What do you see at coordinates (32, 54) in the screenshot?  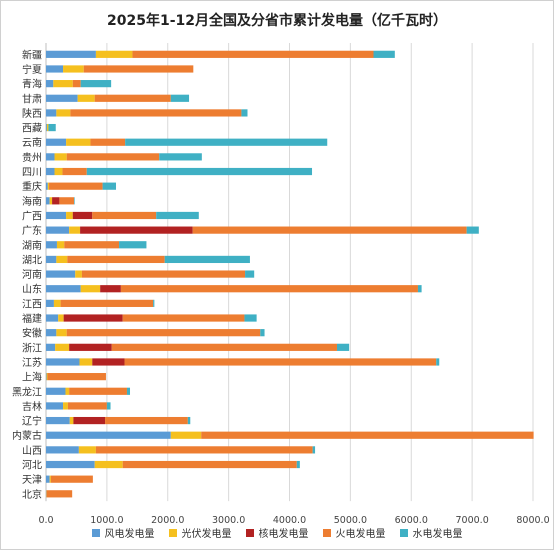 I see `category-label: 新疆` at bounding box center [32, 54].